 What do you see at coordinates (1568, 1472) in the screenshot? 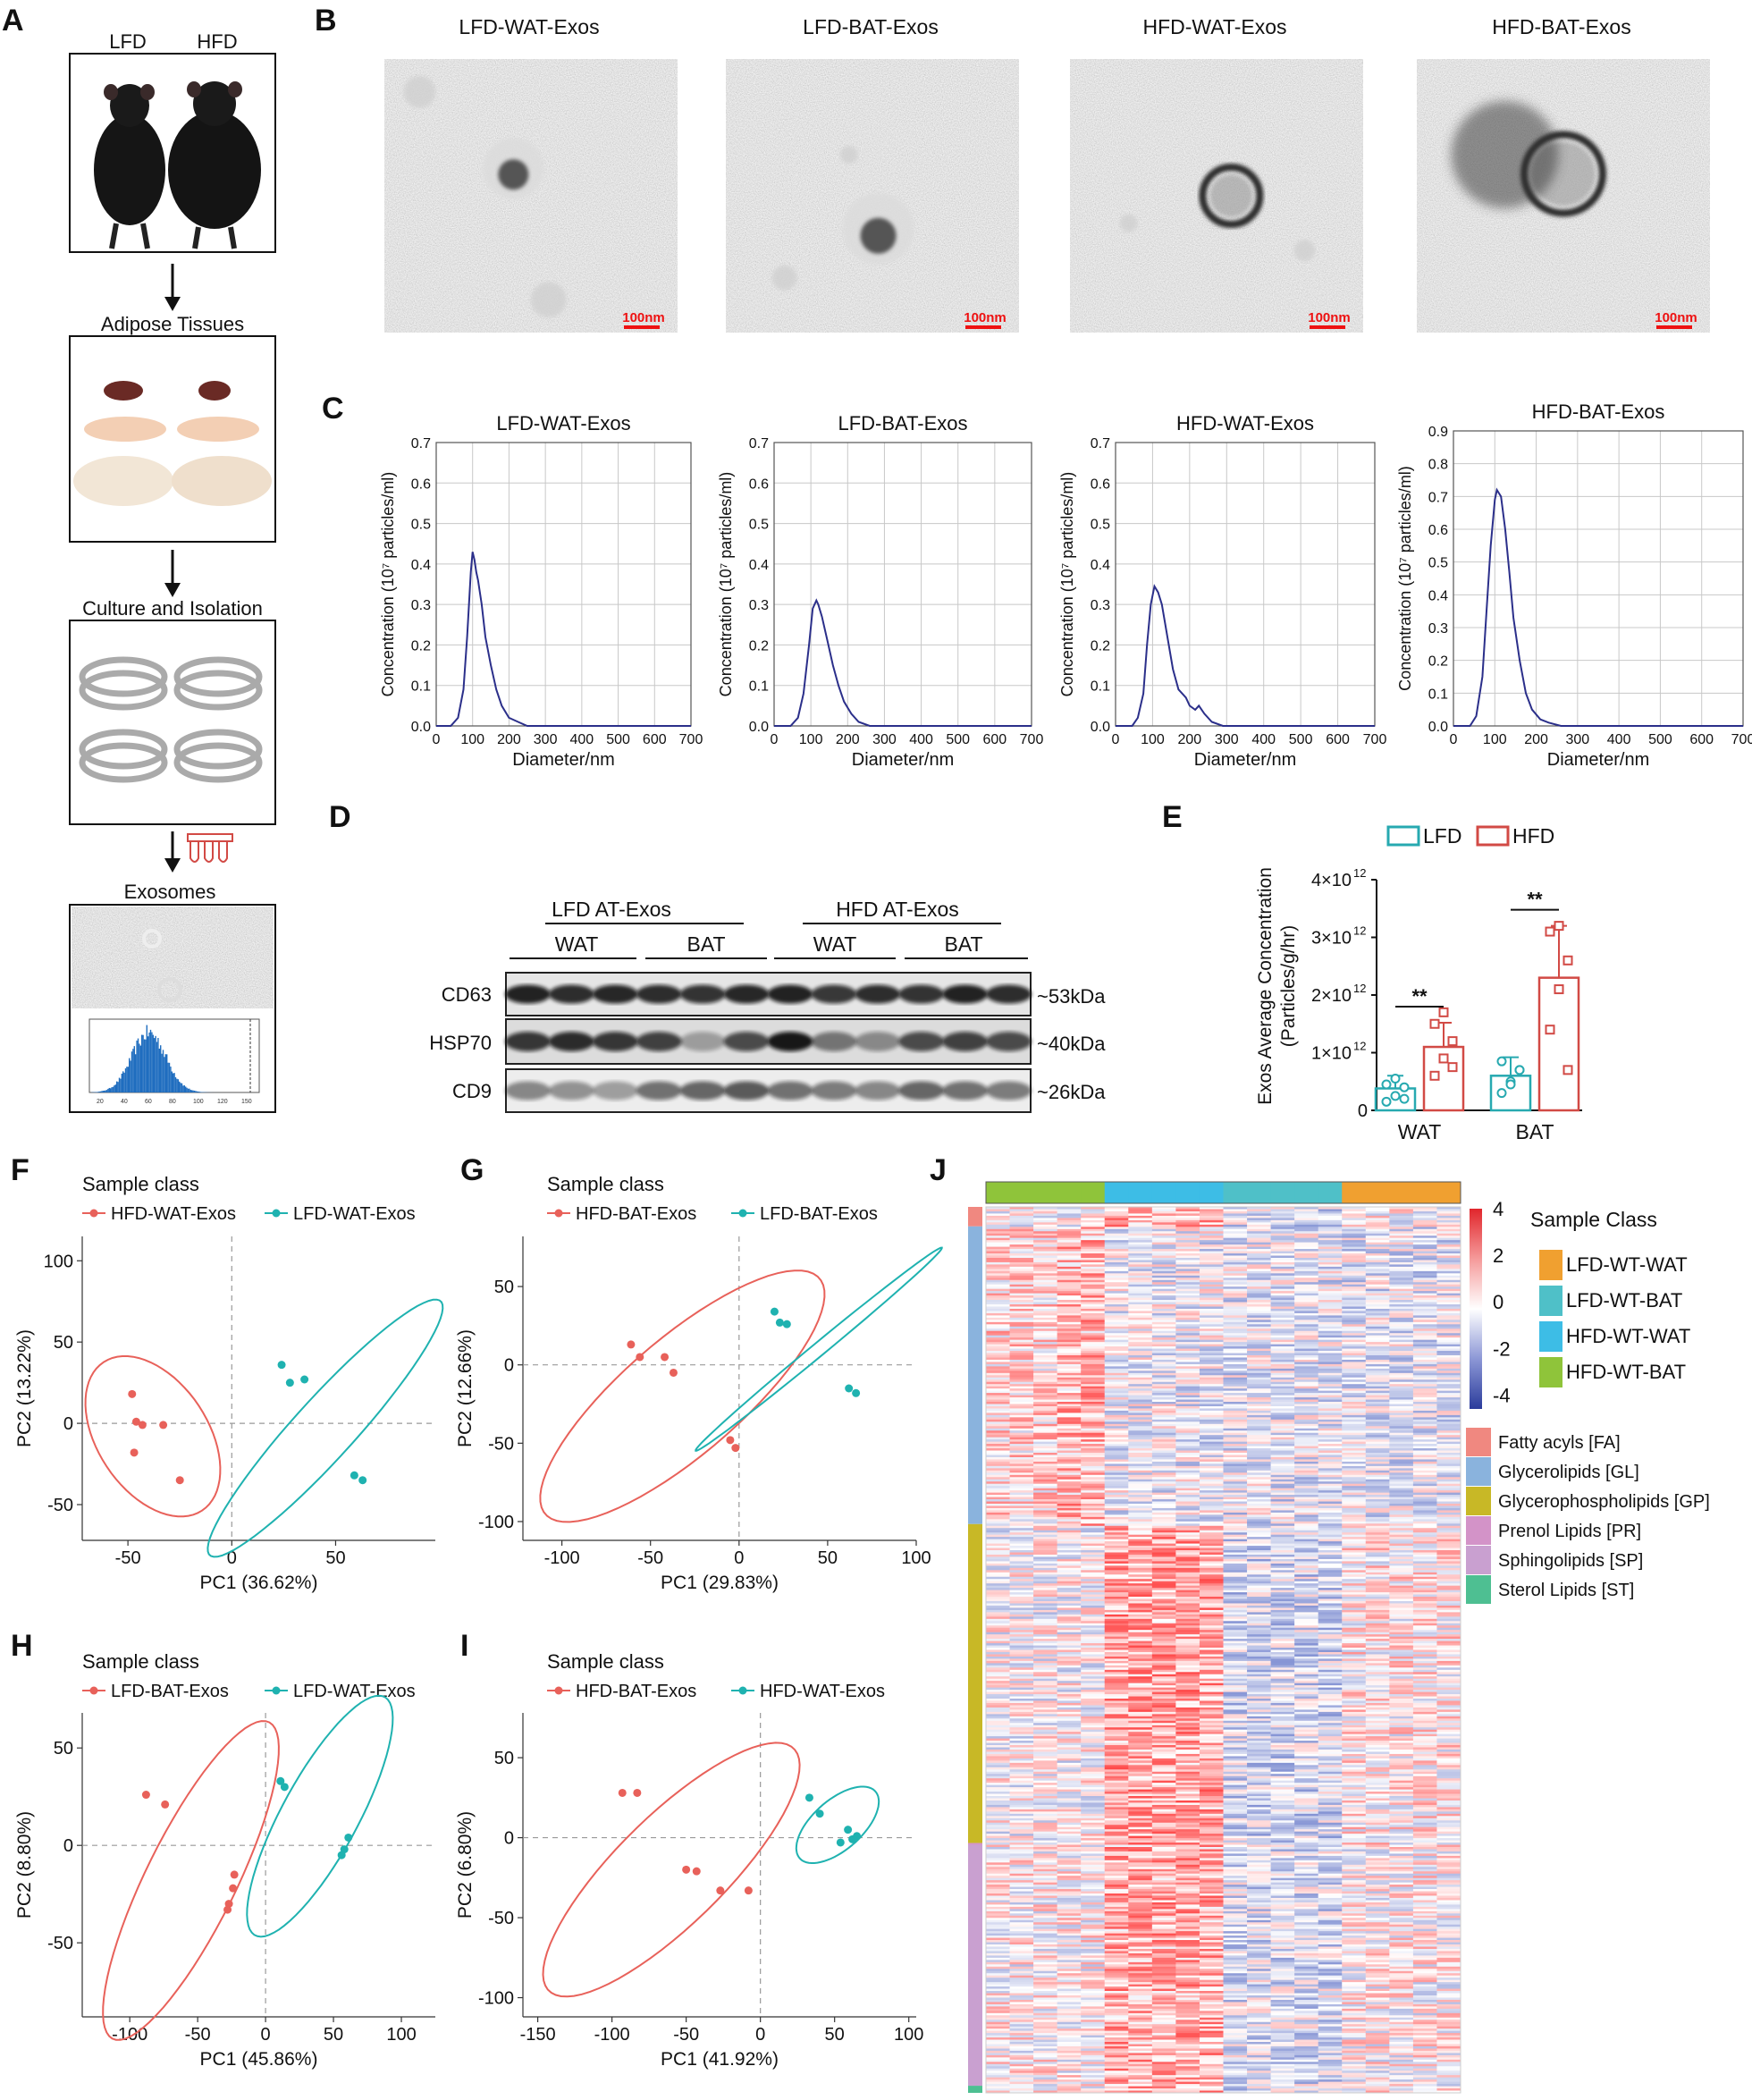
I see `lipid-class-label: Glycerolipids [GL]` at bounding box center [1568, 1472].